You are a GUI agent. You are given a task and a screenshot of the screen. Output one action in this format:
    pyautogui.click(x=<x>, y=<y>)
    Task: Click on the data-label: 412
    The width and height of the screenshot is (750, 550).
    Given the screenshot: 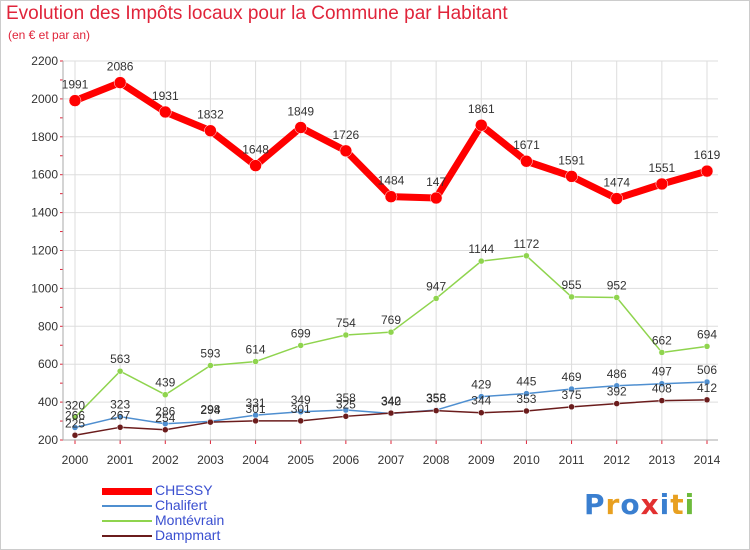 What is the action you would take?
    pyautogui.click(x=707, y=388)
    